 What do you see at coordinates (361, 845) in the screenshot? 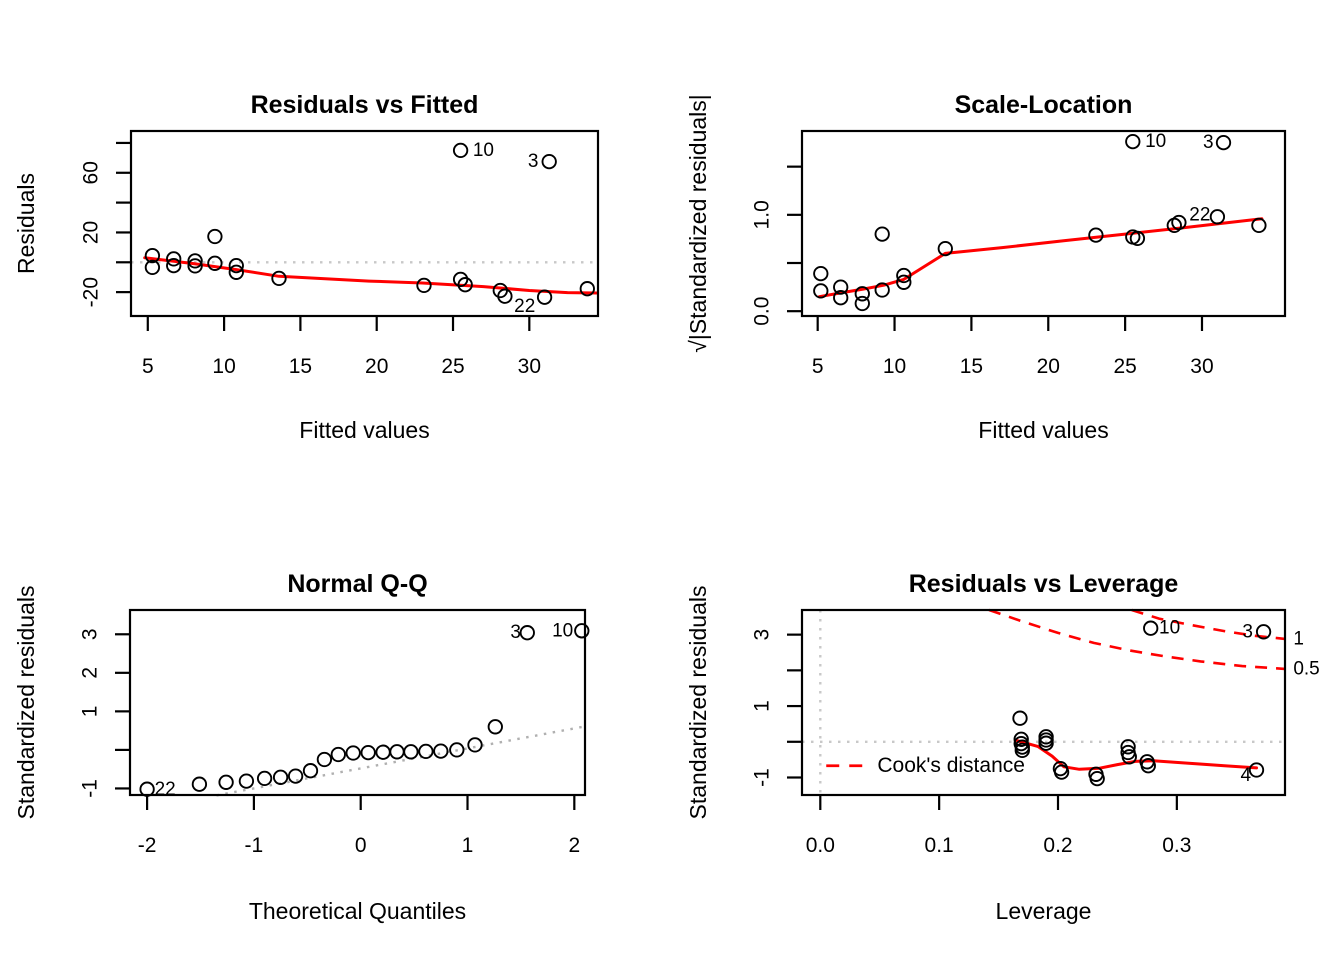
I see `x-tick-label: 0` at bounding box center [361, 845].